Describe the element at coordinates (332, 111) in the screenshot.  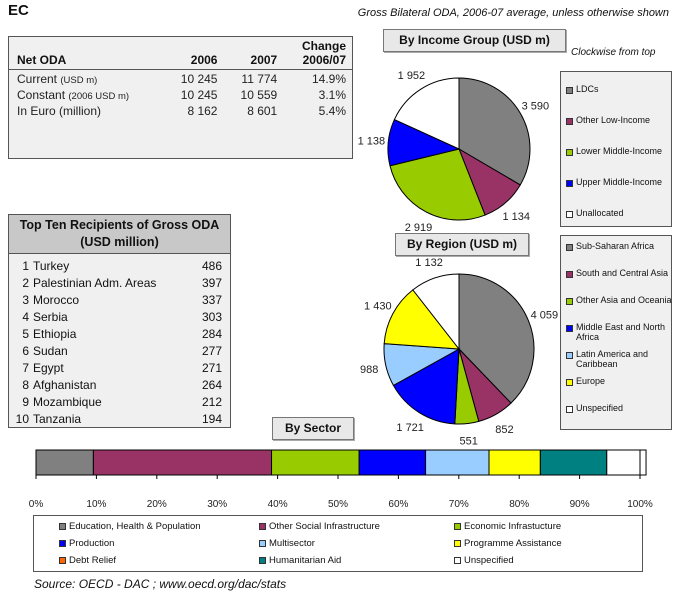
I see `row-change: 5.4%` at that location.